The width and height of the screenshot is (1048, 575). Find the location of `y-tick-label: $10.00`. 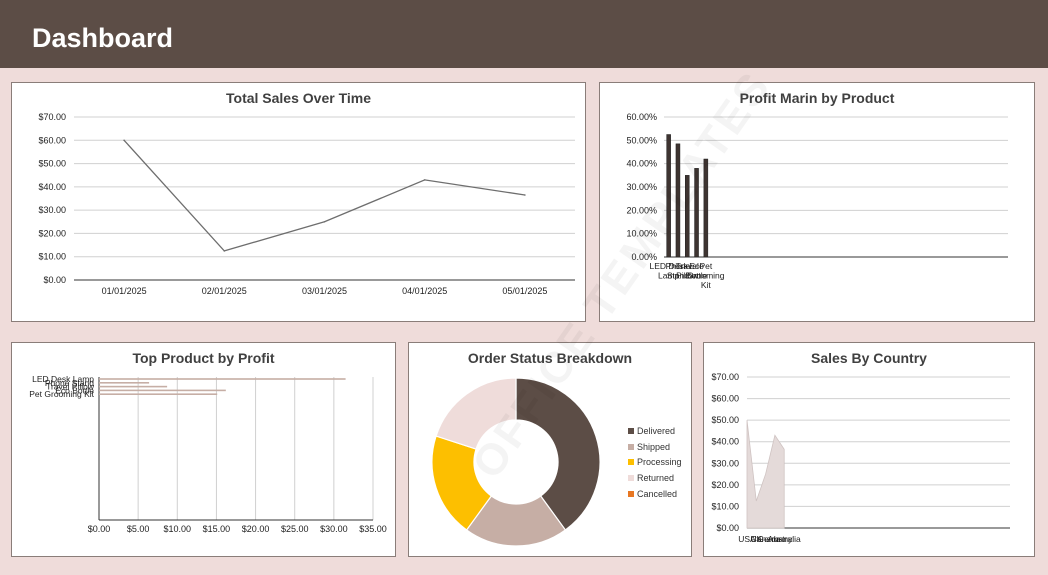

y-tick-label: $10.00 is located at coordinates (52, 257).